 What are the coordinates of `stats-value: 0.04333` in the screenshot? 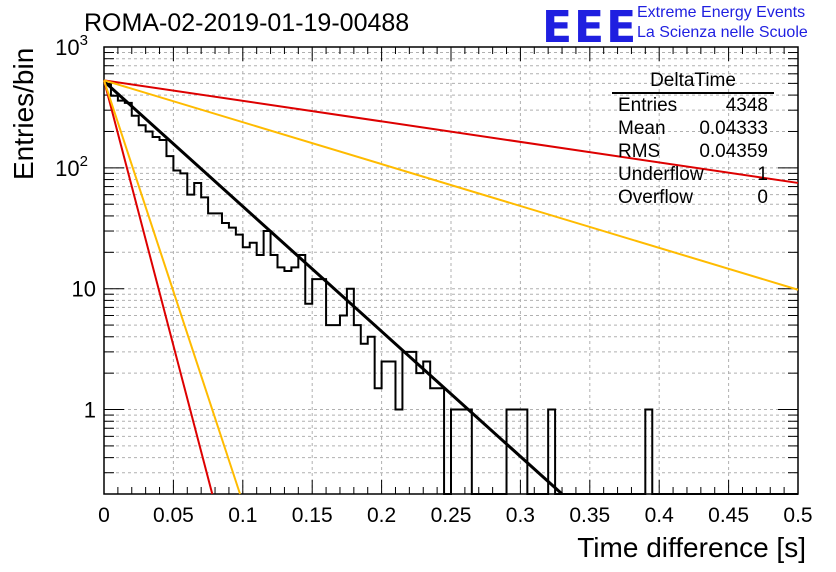 It's located at (733, 128).